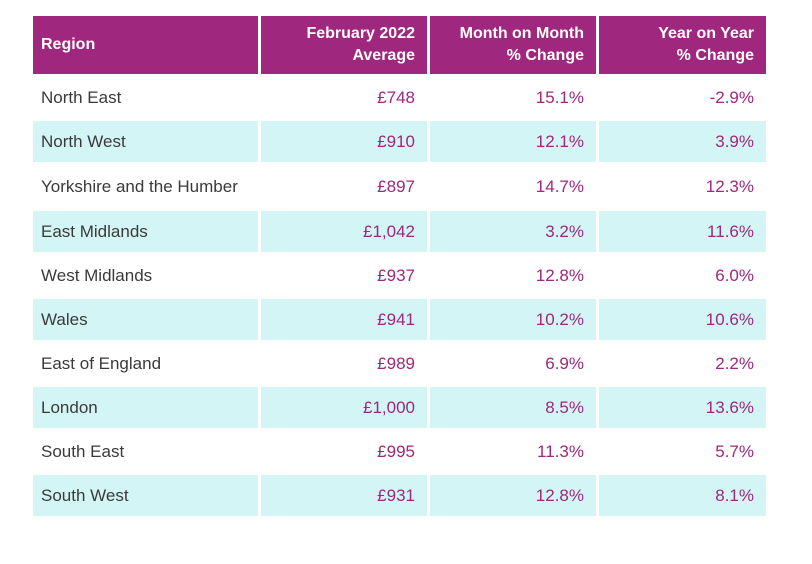 The image size is (812, 564). Describe the element at coordinates (513, 45) in the screenshot. I see `header-month-on-month: Month on Month % Change` at that location.